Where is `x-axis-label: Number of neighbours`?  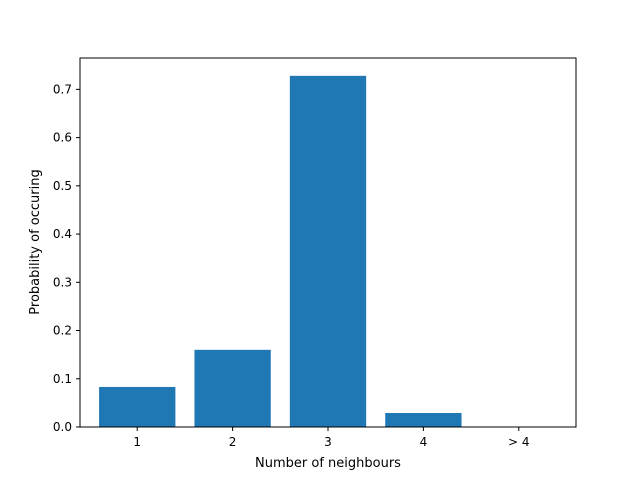
x-axis-label: Number of neighbours is located at coordinates (328, 463).